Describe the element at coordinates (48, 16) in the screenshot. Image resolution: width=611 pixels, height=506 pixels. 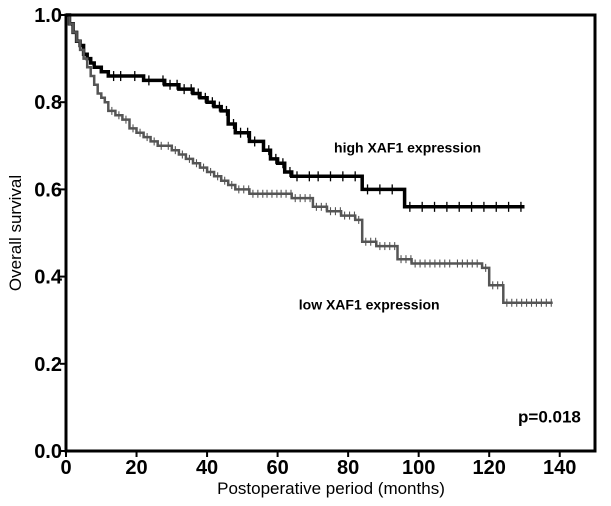
I see `y-tick-label: 1.0` at that location.